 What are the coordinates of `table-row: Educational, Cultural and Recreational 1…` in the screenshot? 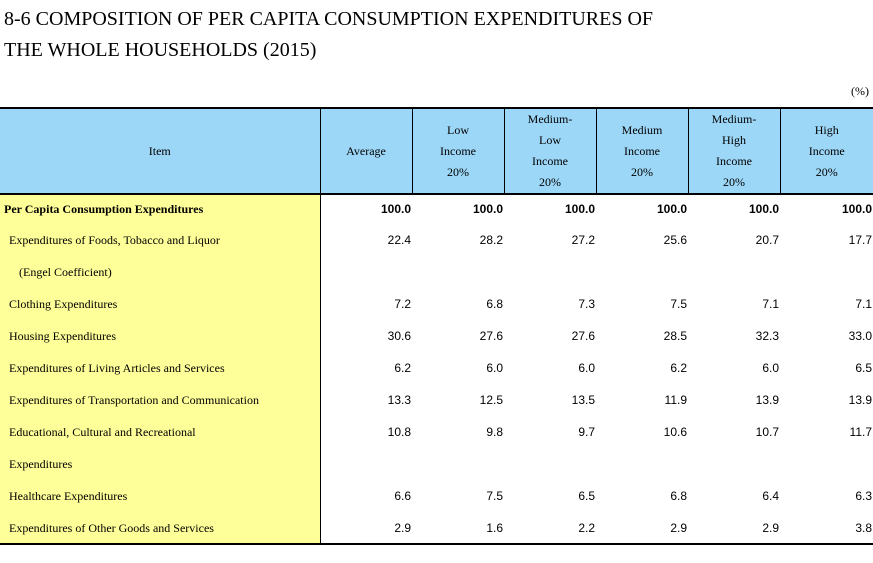 It's located at (436, 434).